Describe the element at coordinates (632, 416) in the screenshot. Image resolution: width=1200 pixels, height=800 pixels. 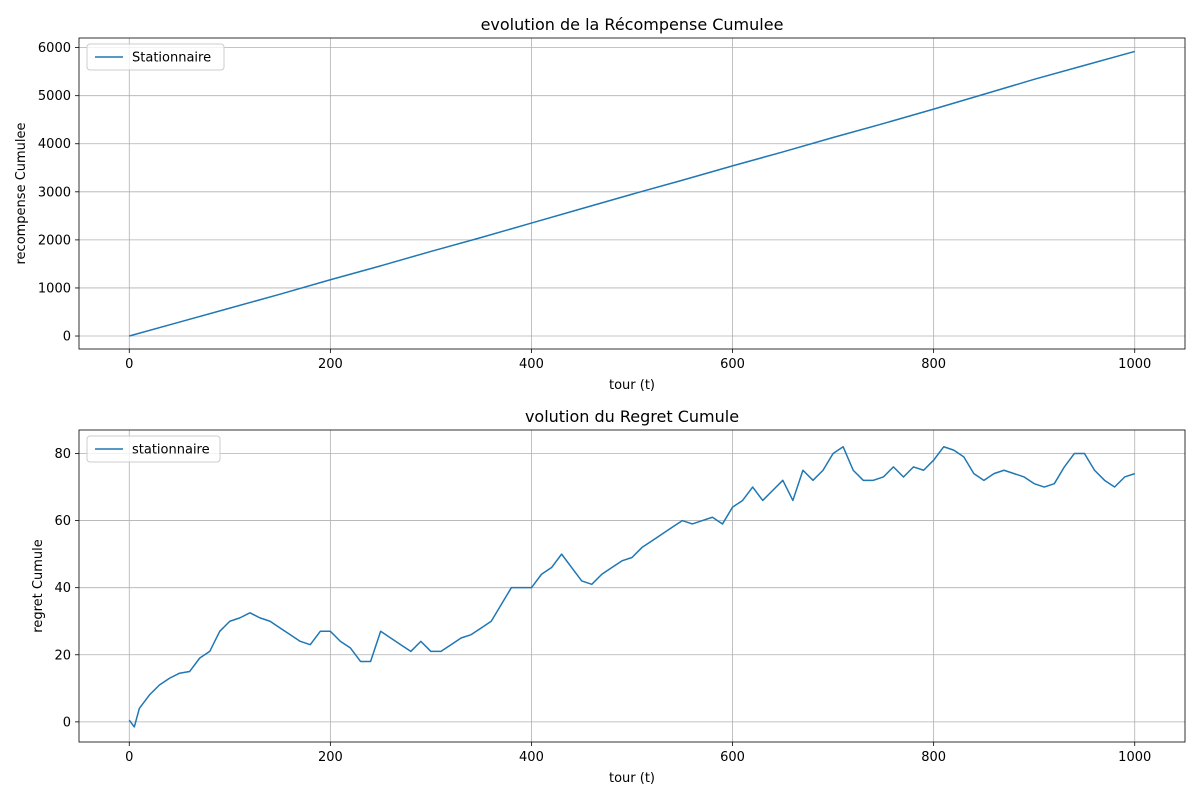
I see `chart-title: volution du Regret Cumule` at that location.